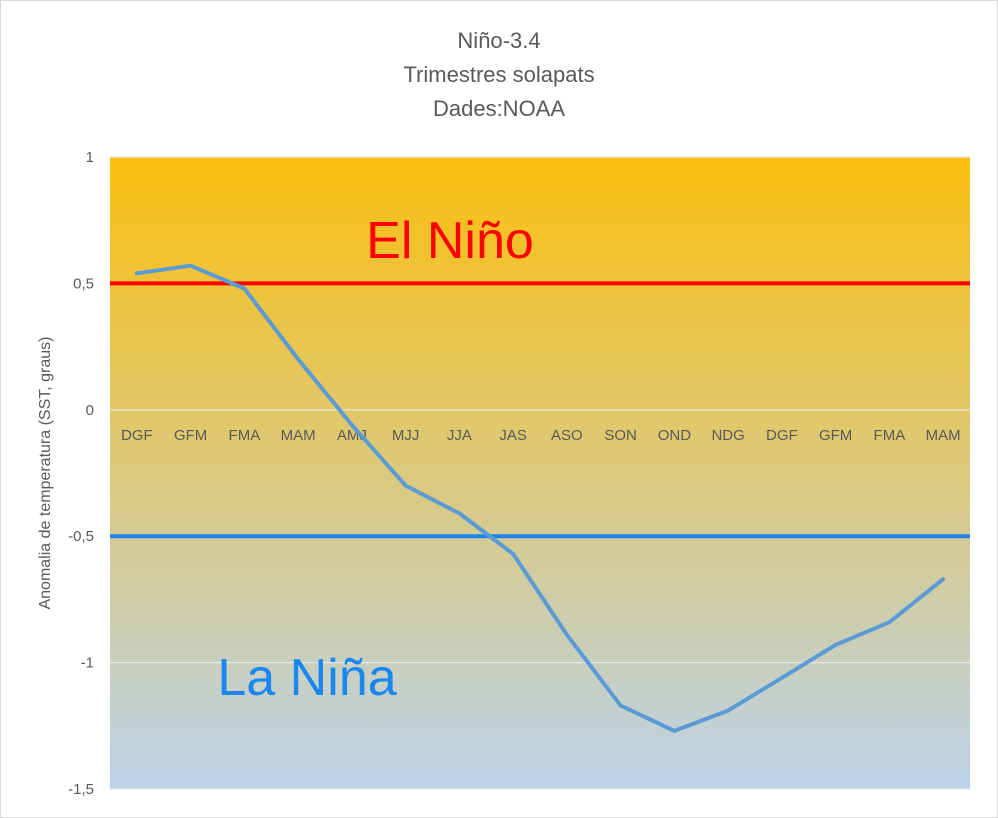 The width and height of the screenshot is (998, 818). What do you see at coordinates (459, 435) in the screenshot?
I see `x-tick-label: JJA` at bounding box center [459, 435].